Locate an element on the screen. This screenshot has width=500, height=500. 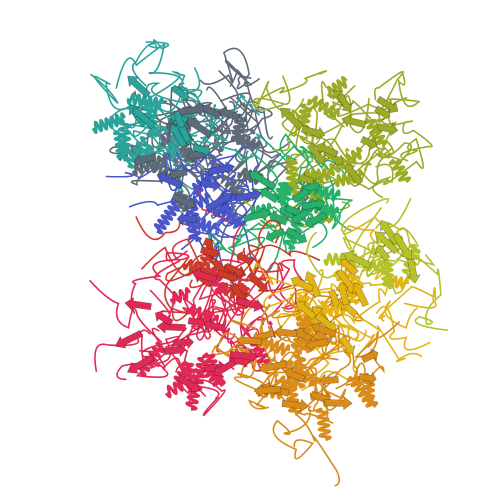
chain-green-helix is located at coordinates (285, 193).